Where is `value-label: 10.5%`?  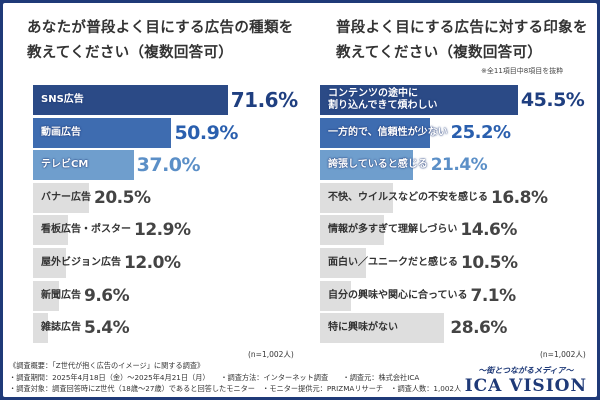
value-label: 10.5% is located at coordinates (489, 263).